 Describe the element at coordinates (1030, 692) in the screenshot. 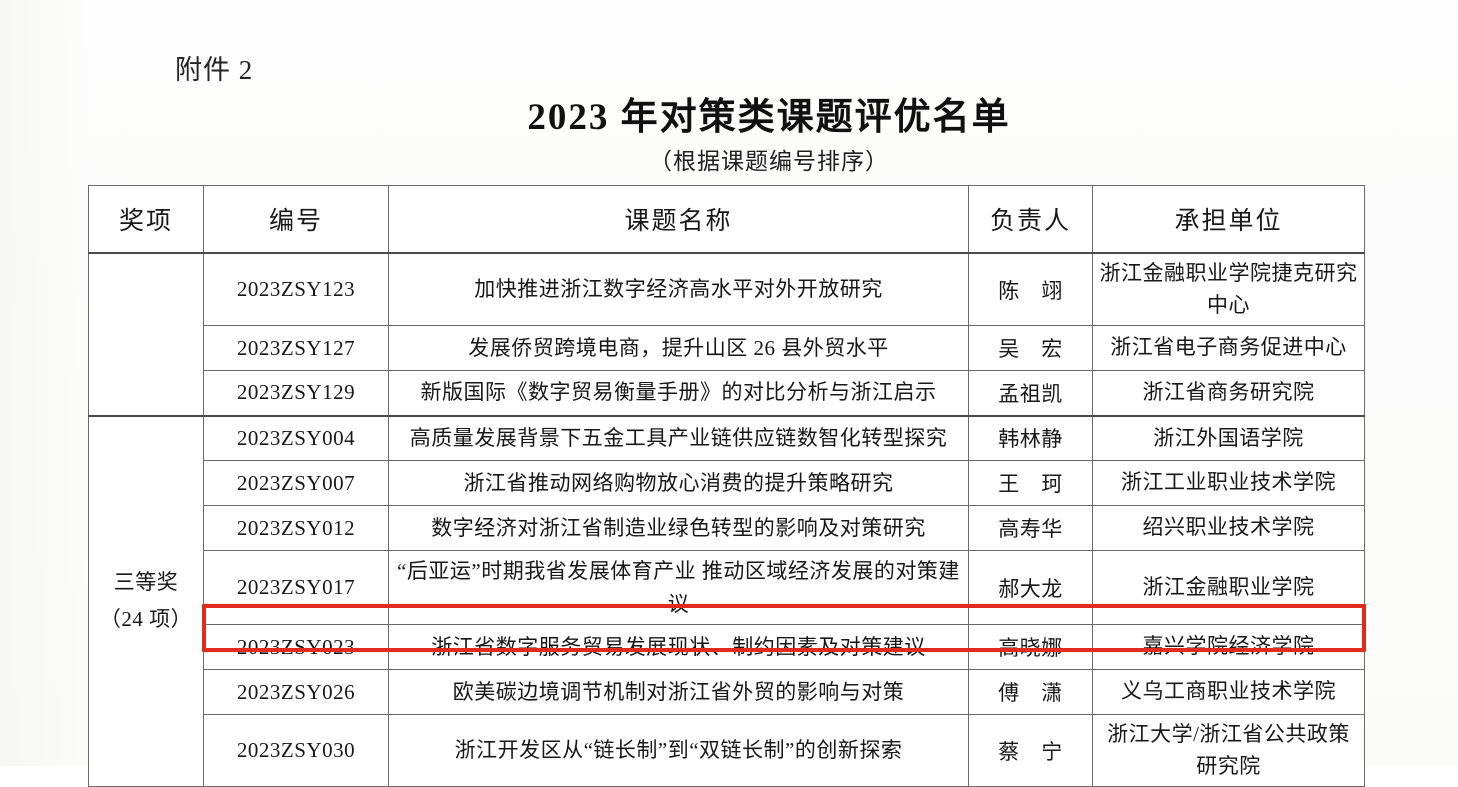

I see `cell-person: 傅 潇` at that location.